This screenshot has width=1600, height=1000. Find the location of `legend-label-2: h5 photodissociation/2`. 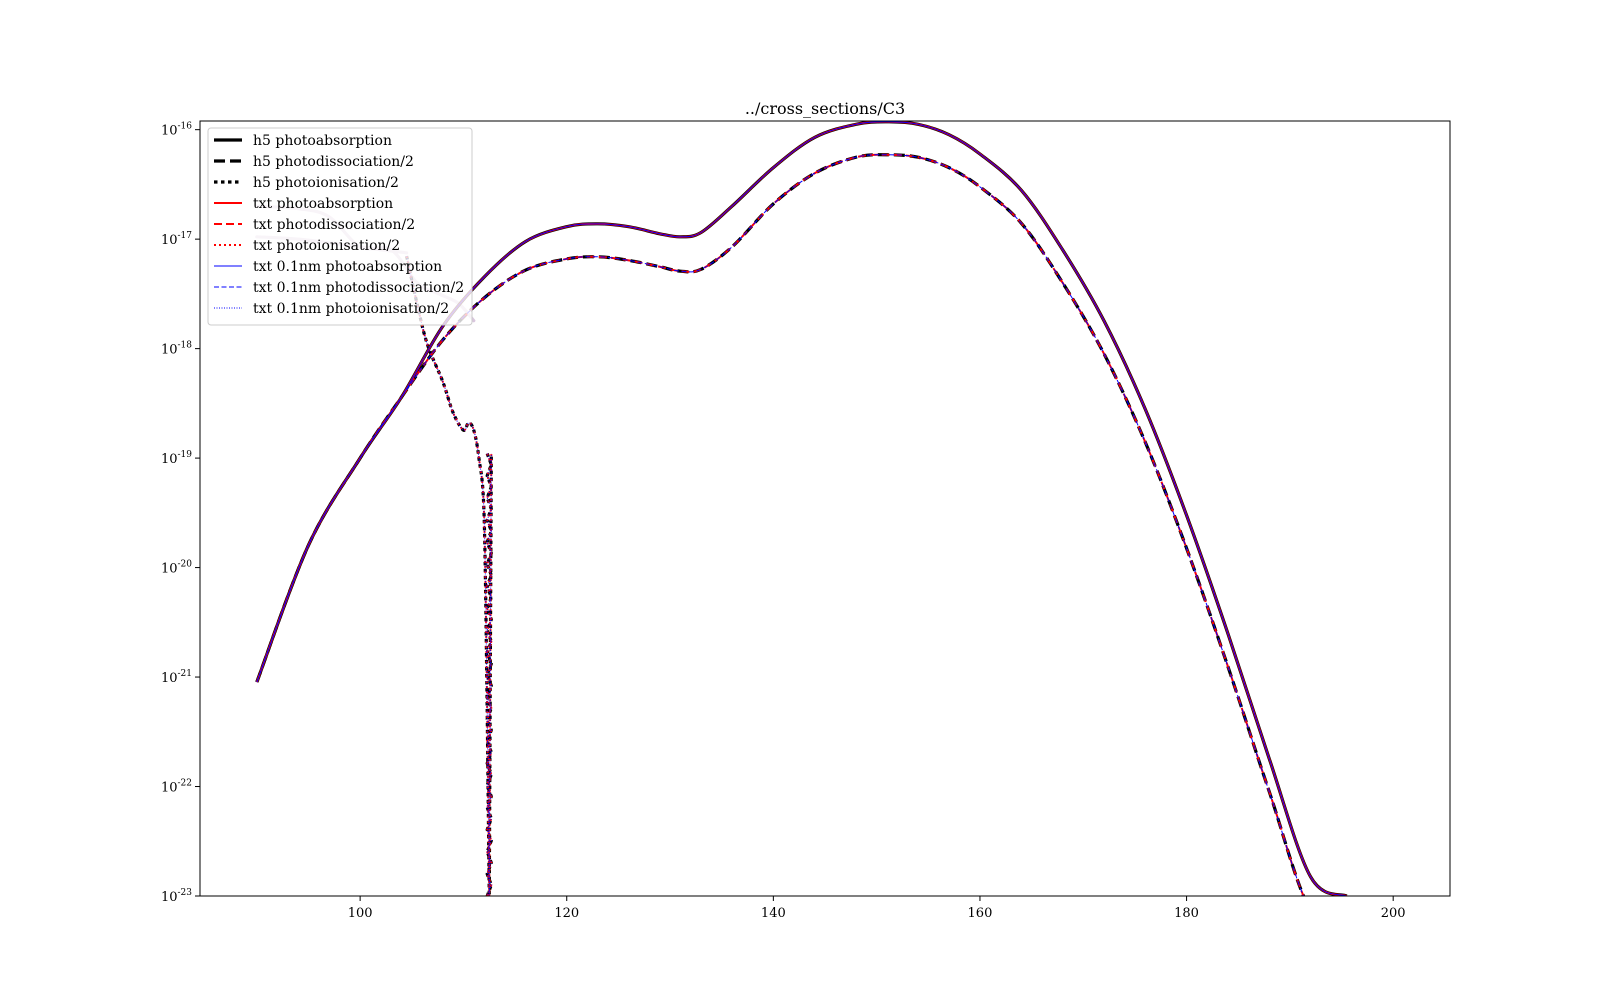

legend-label-2: h5 photodissociation/2 is located at coordinates (333, 162).